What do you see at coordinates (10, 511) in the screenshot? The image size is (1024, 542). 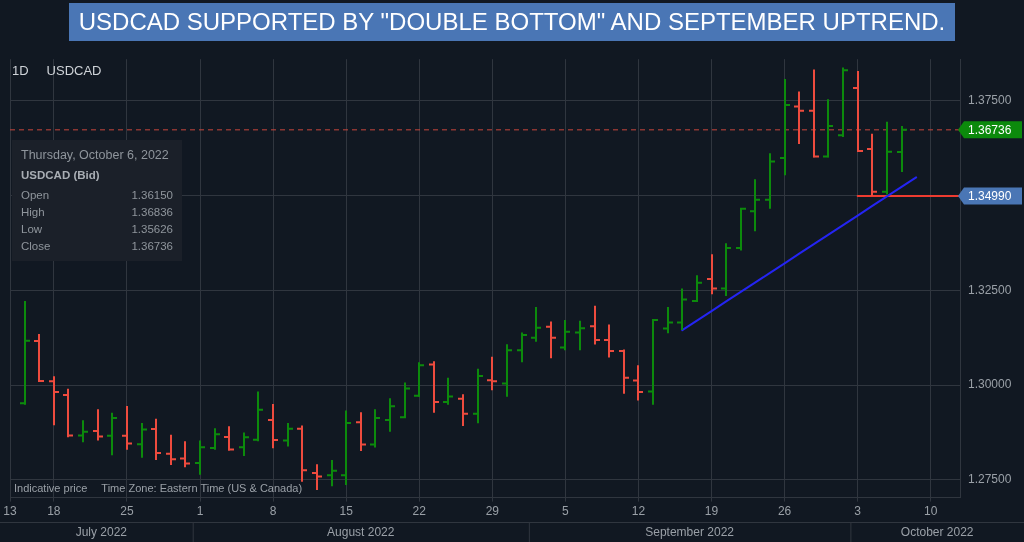 I see `x-tick-label: 13` at bounding box center [10, 511].